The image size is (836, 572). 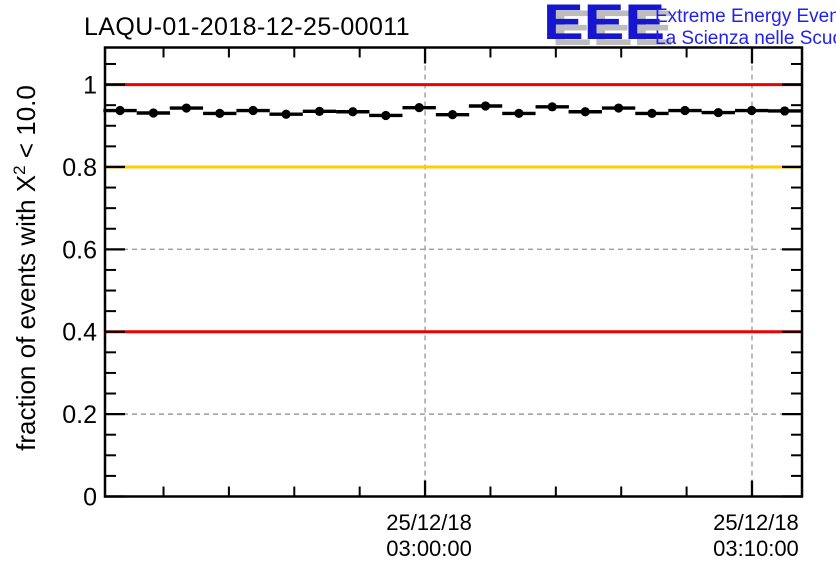 I want to click on y-axis-title-superscript: 2, so click(x=20, y=170).